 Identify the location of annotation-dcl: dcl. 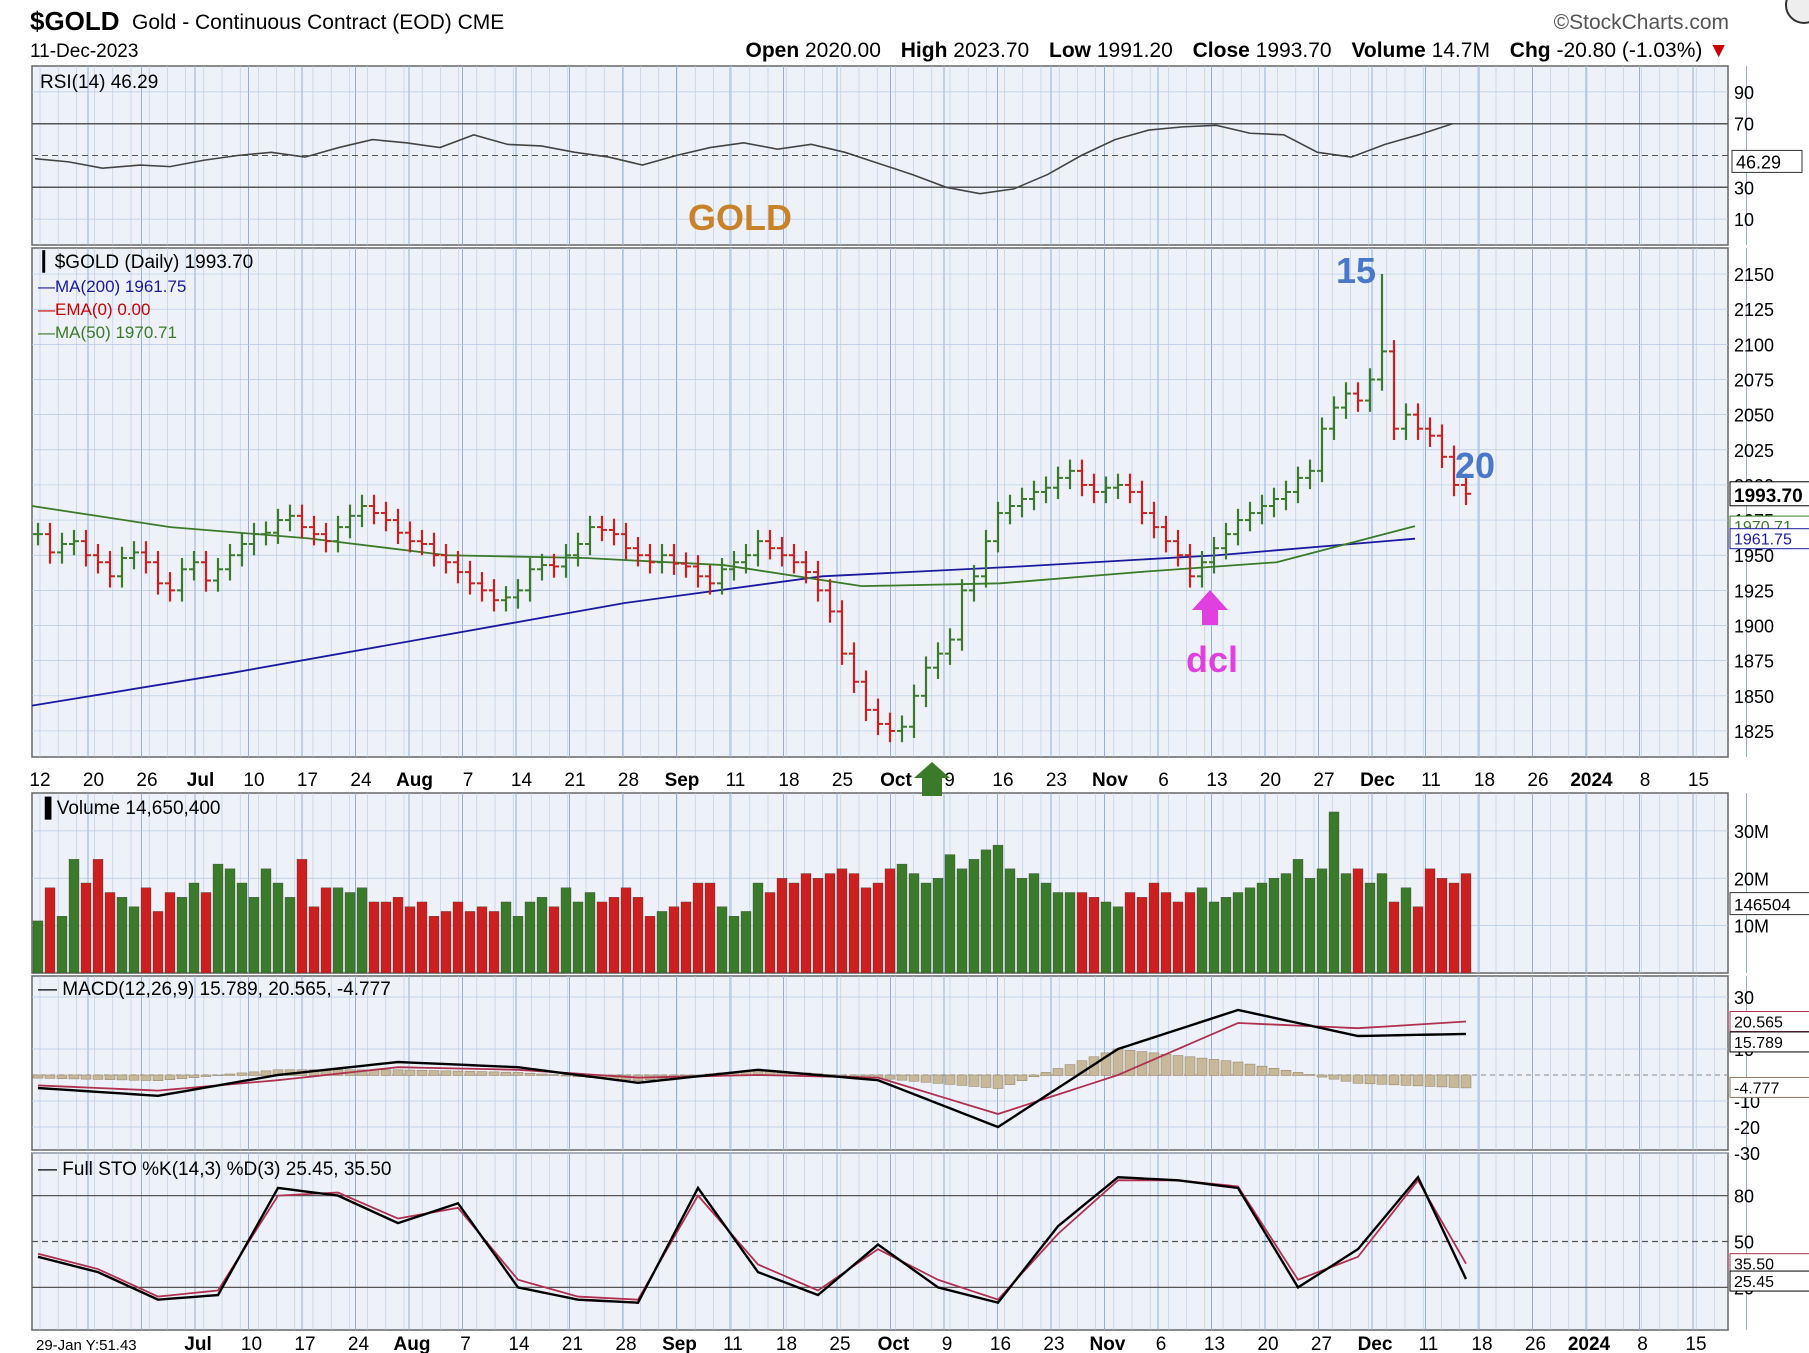
(1212, 659).